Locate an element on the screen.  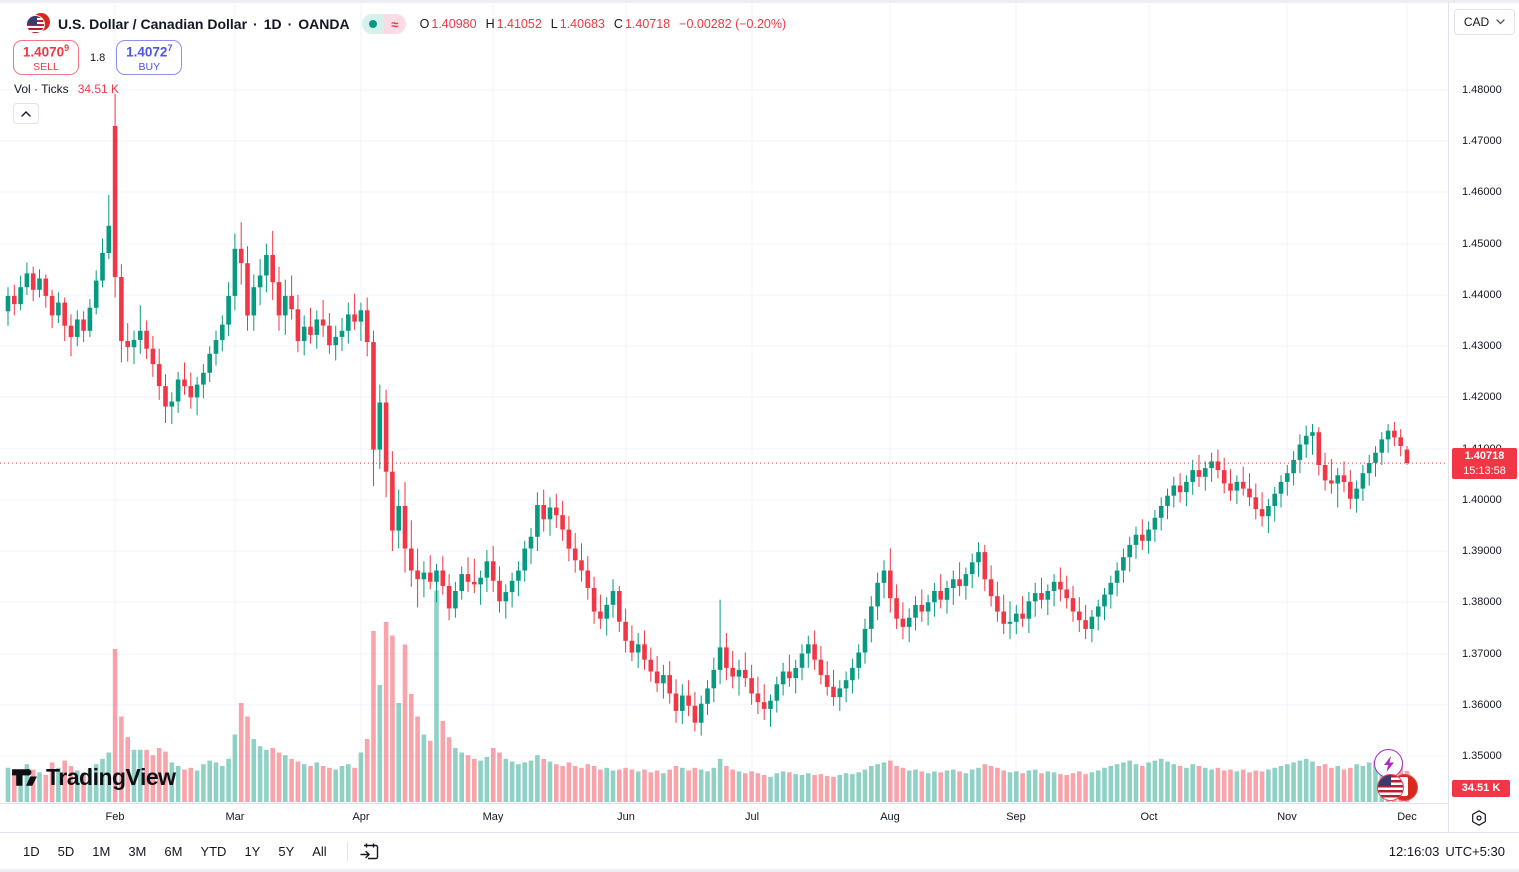
range-button-5y: 5Y is located at coordinates (286, 851).